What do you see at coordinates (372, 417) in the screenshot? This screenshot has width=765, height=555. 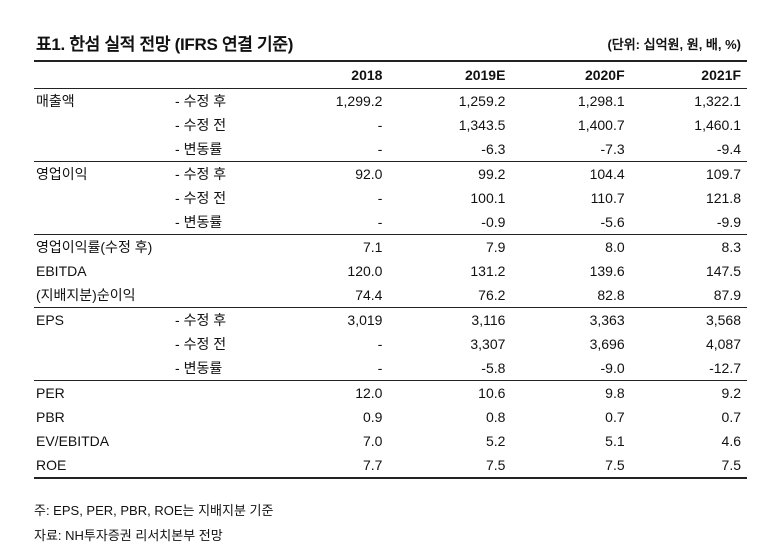 I see `value-cell: 0.9` at bounding box center [372, 417].